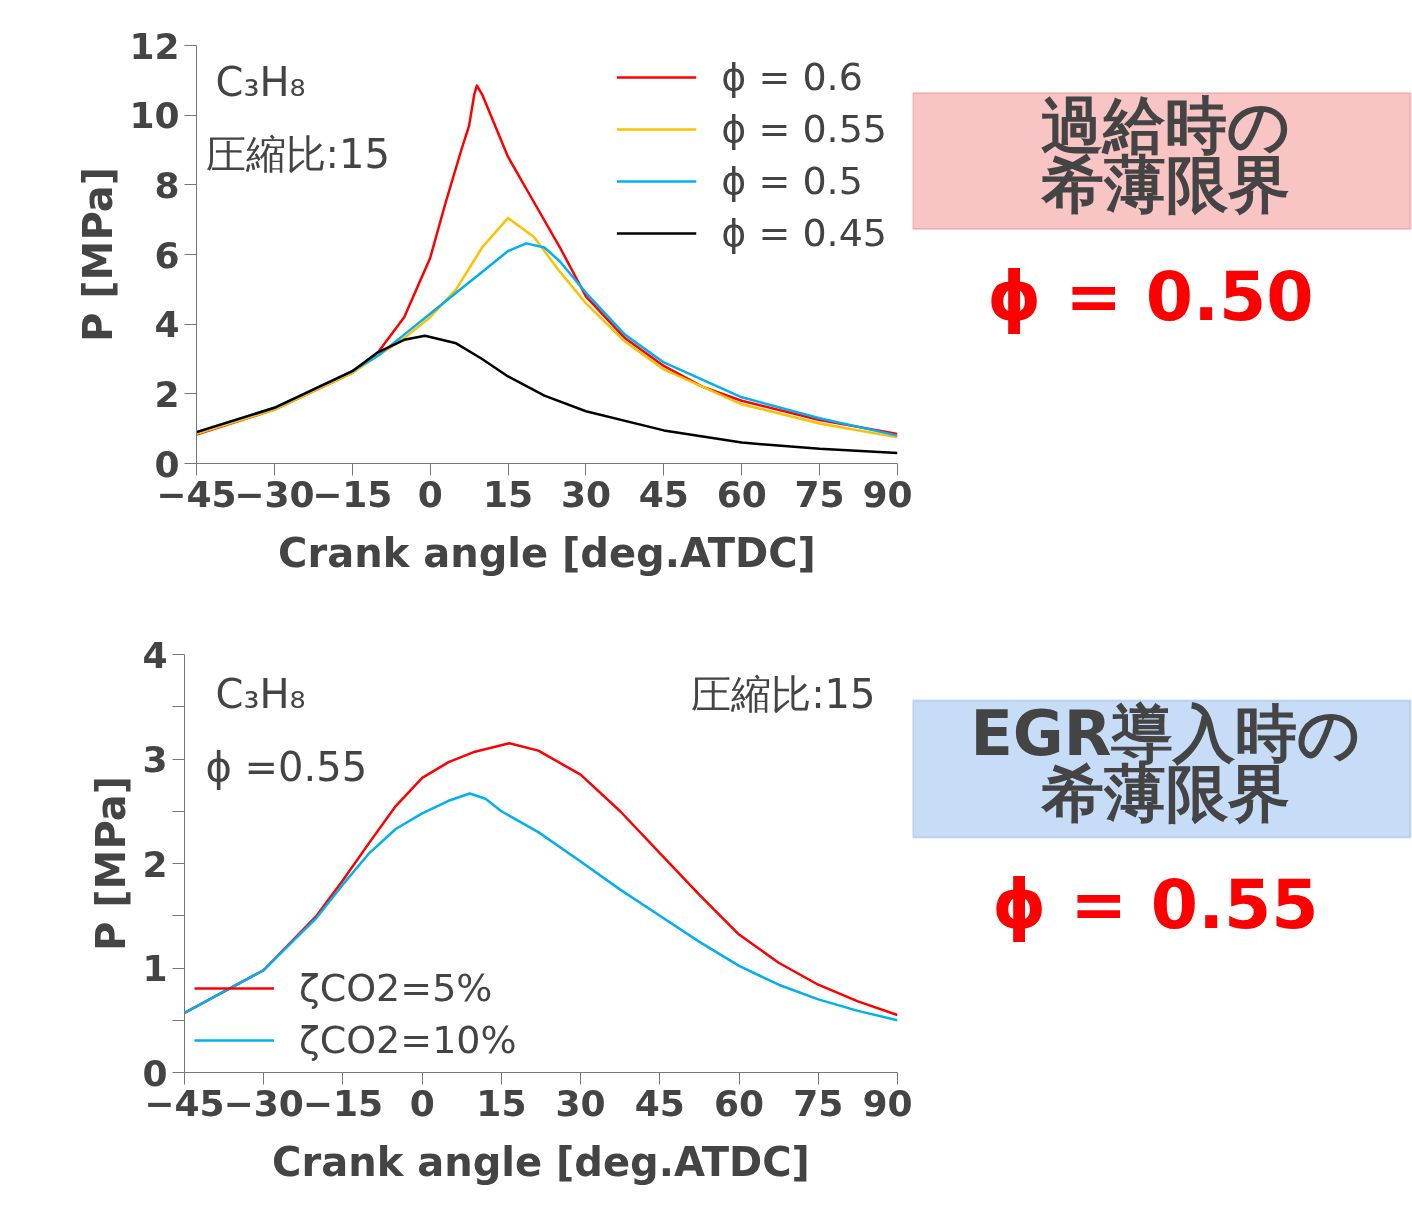 Image resolution: width=1412 pixels, height=1225 pixels. I want to click on annotation: ϕ =0.55, so click(286, 766).